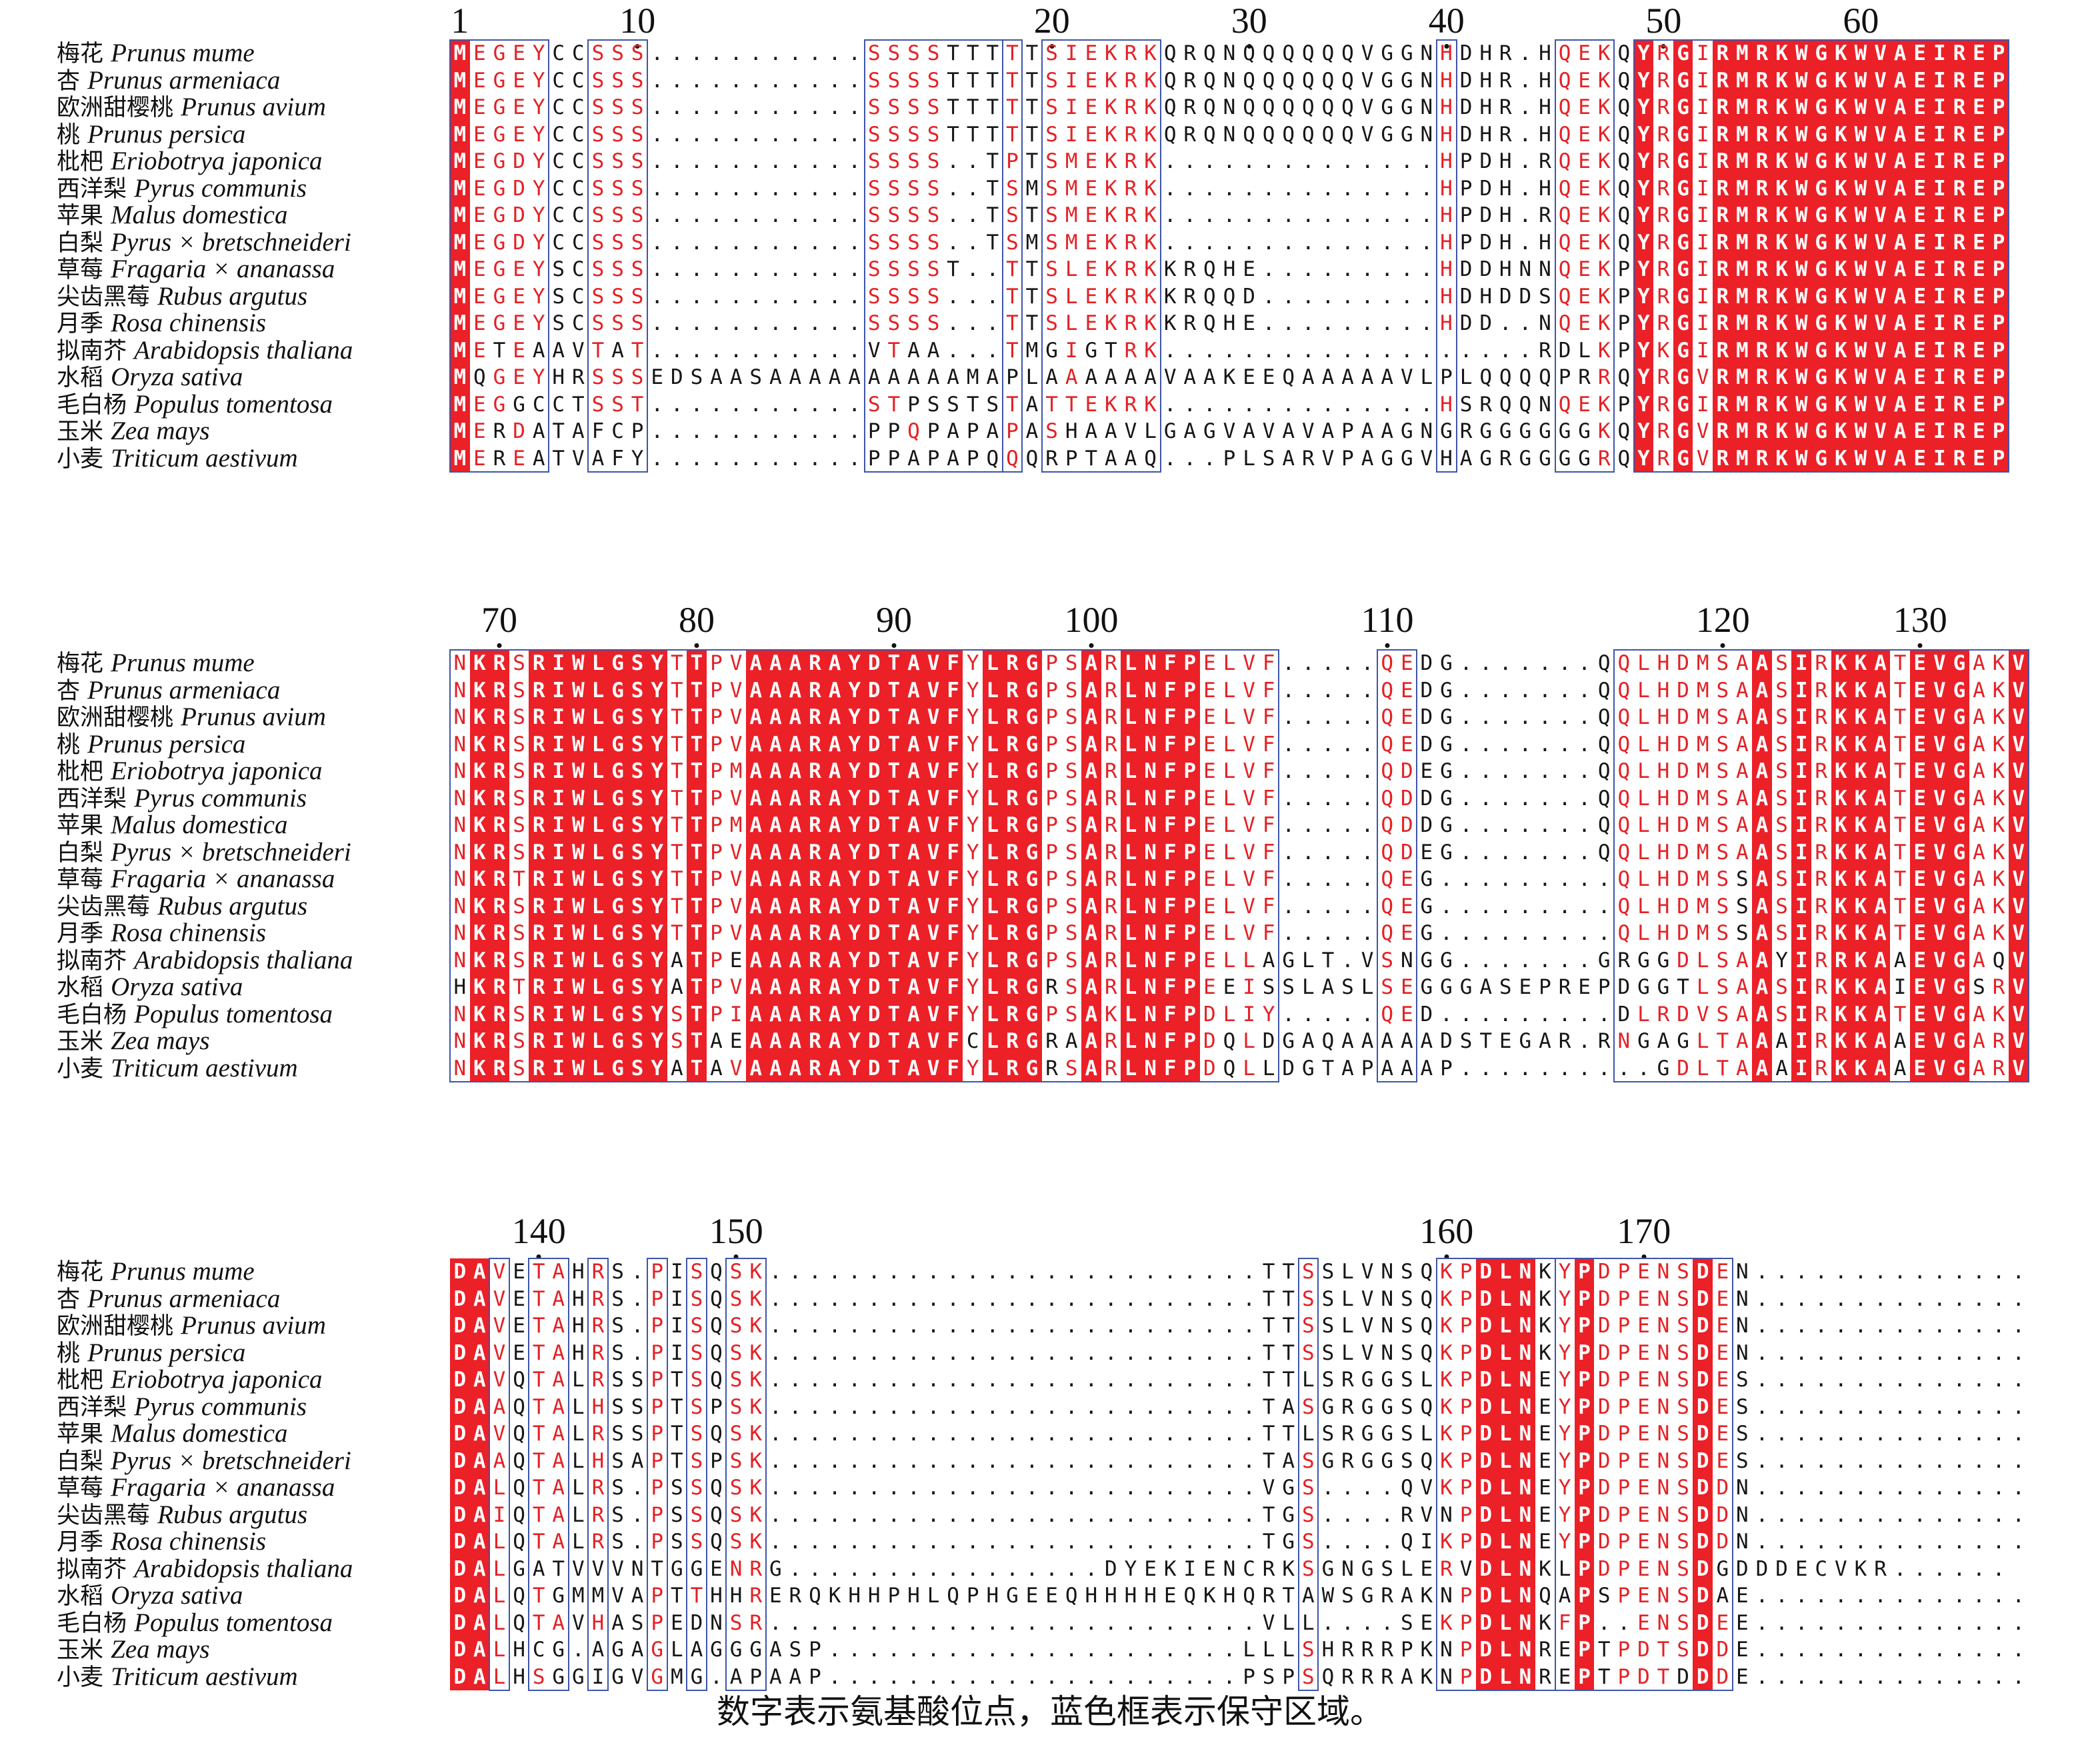  I want to click on residue-cell: W, so click(1801, 431).